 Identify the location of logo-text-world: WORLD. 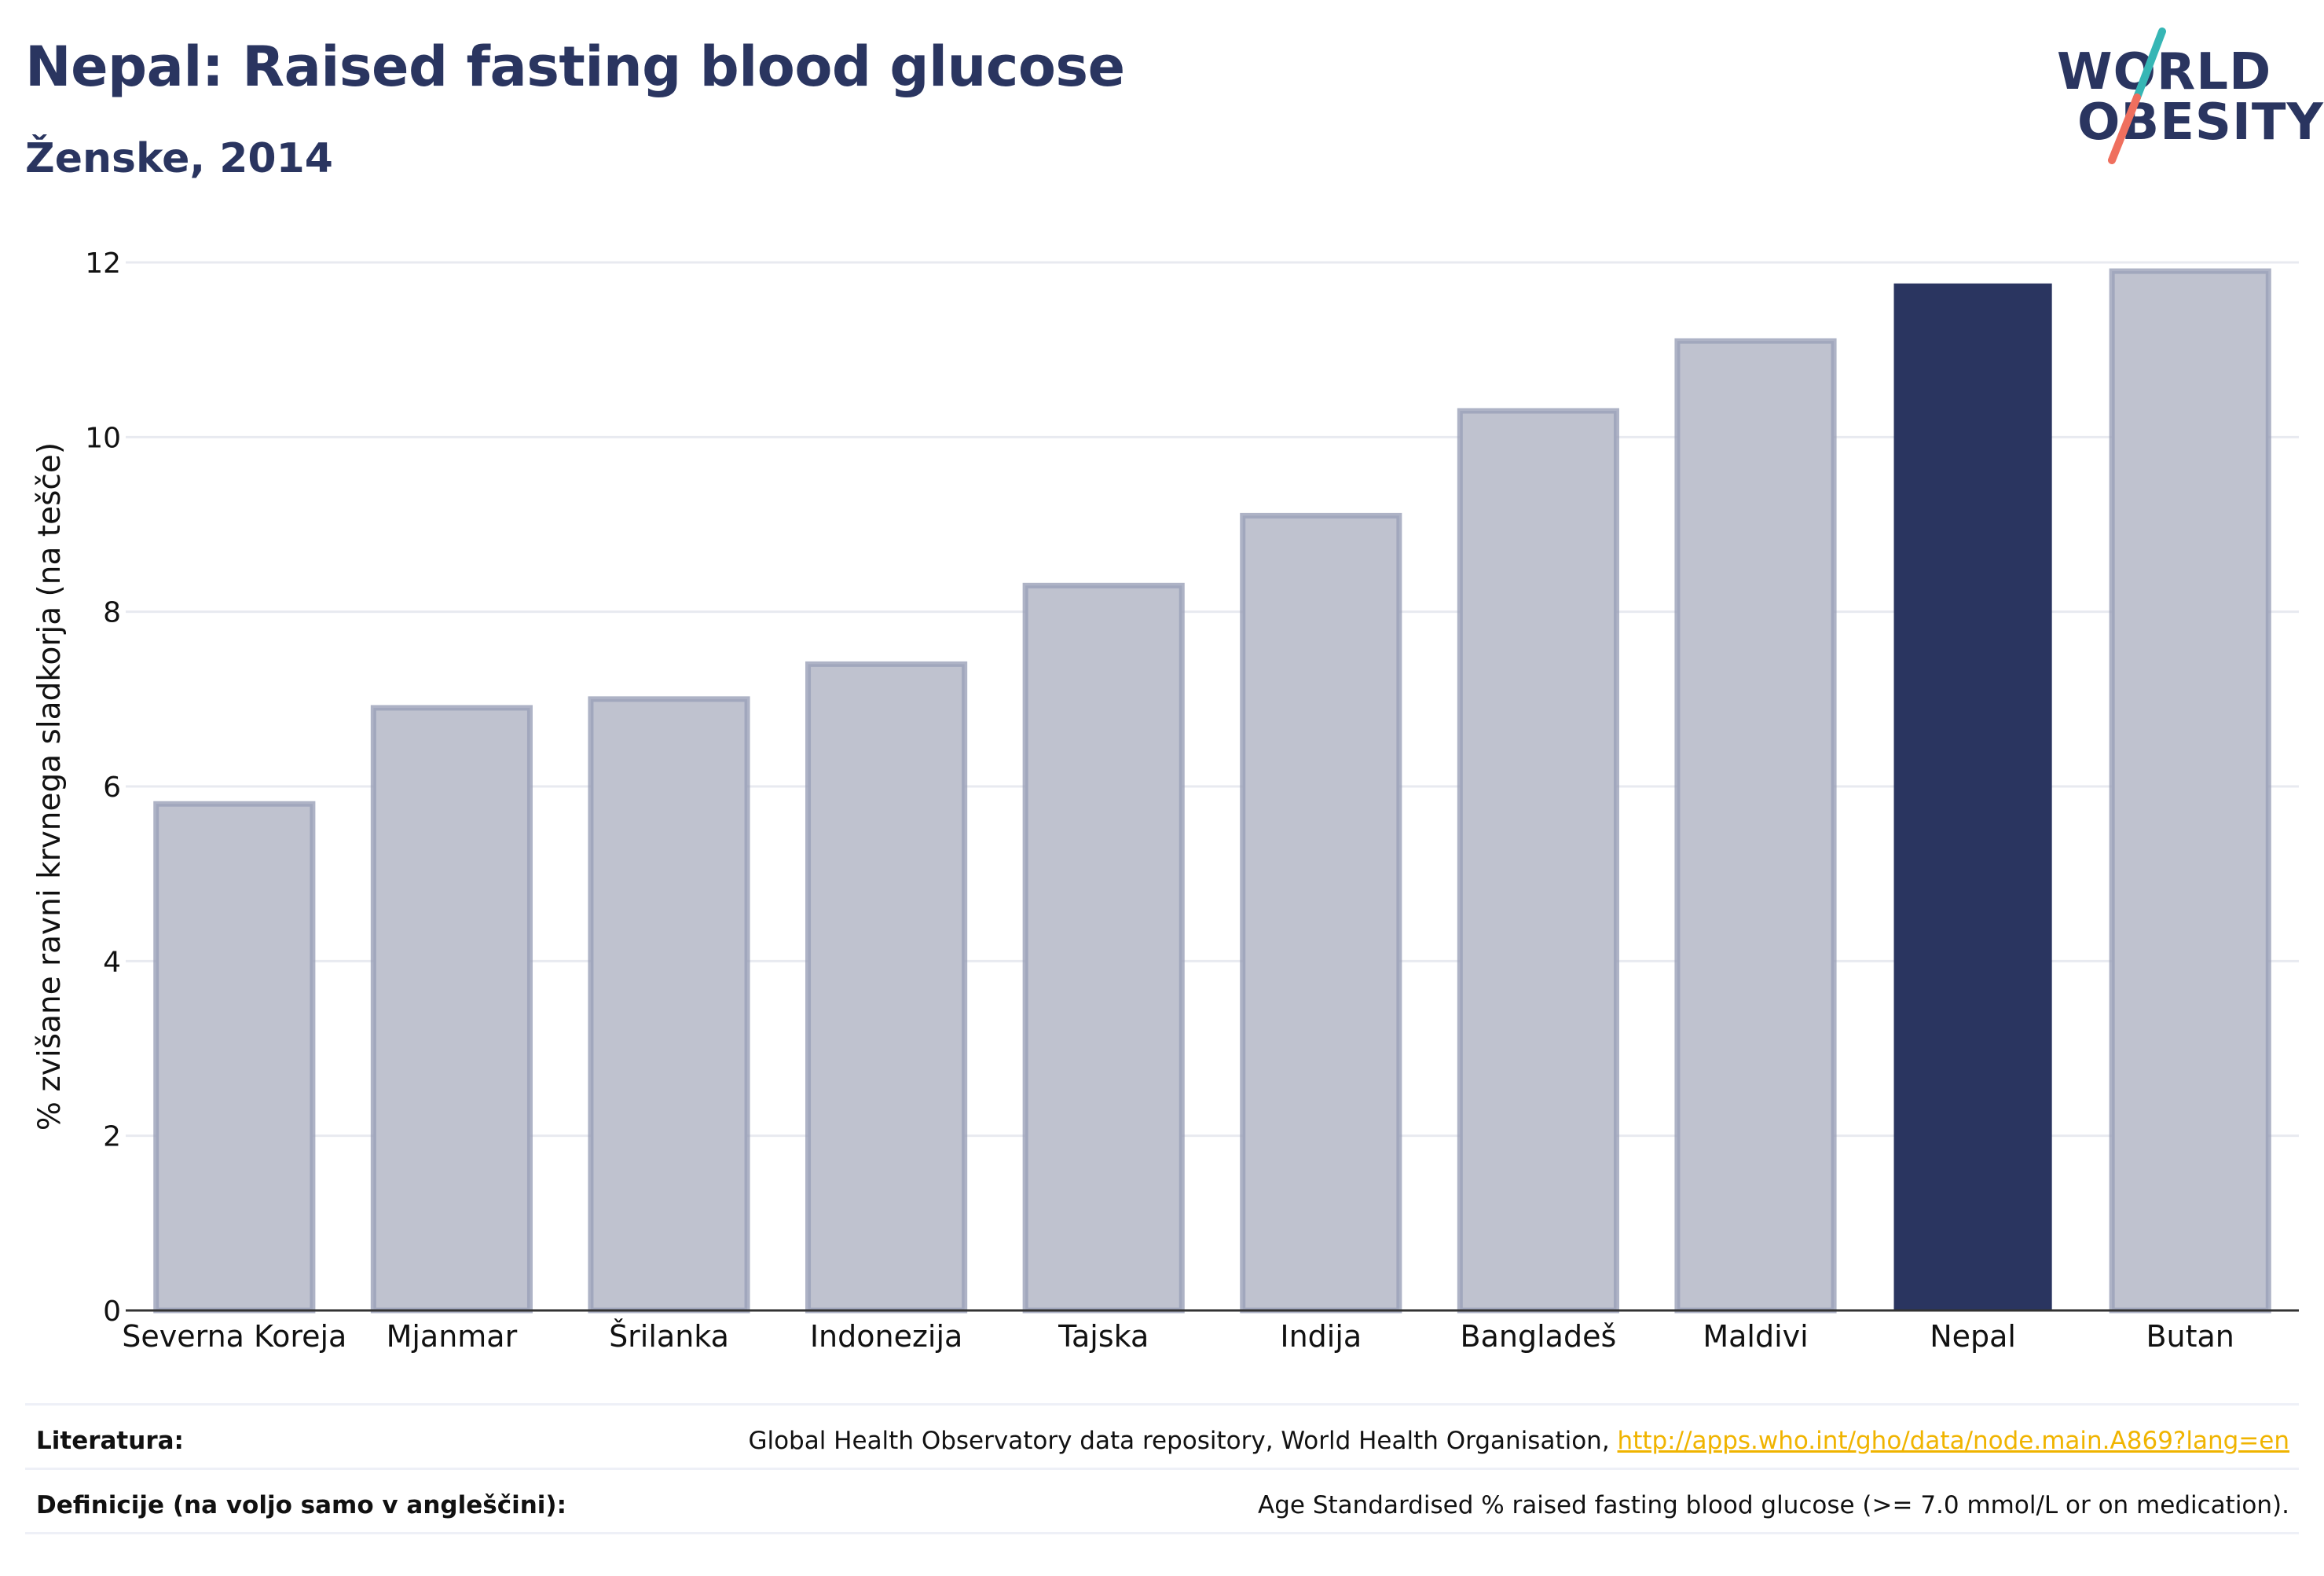
(2164, 72).